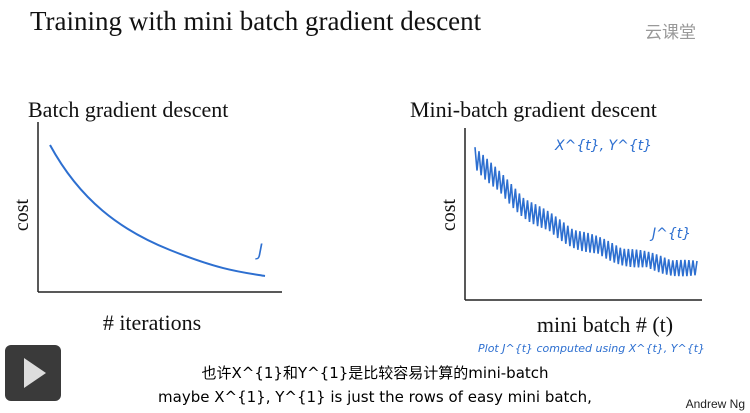  I want to click on right-y-label: cost, so click(449, 214).